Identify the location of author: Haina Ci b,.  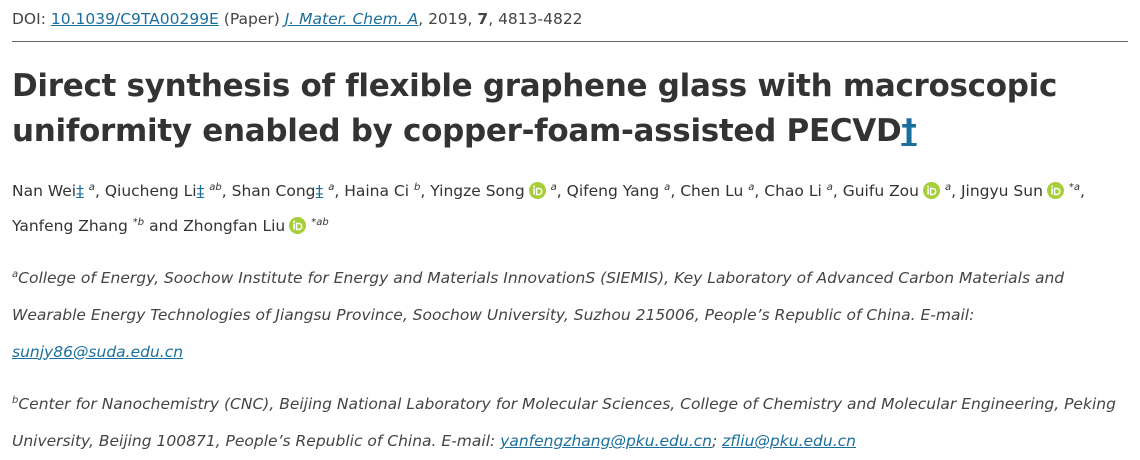
(384, 191).